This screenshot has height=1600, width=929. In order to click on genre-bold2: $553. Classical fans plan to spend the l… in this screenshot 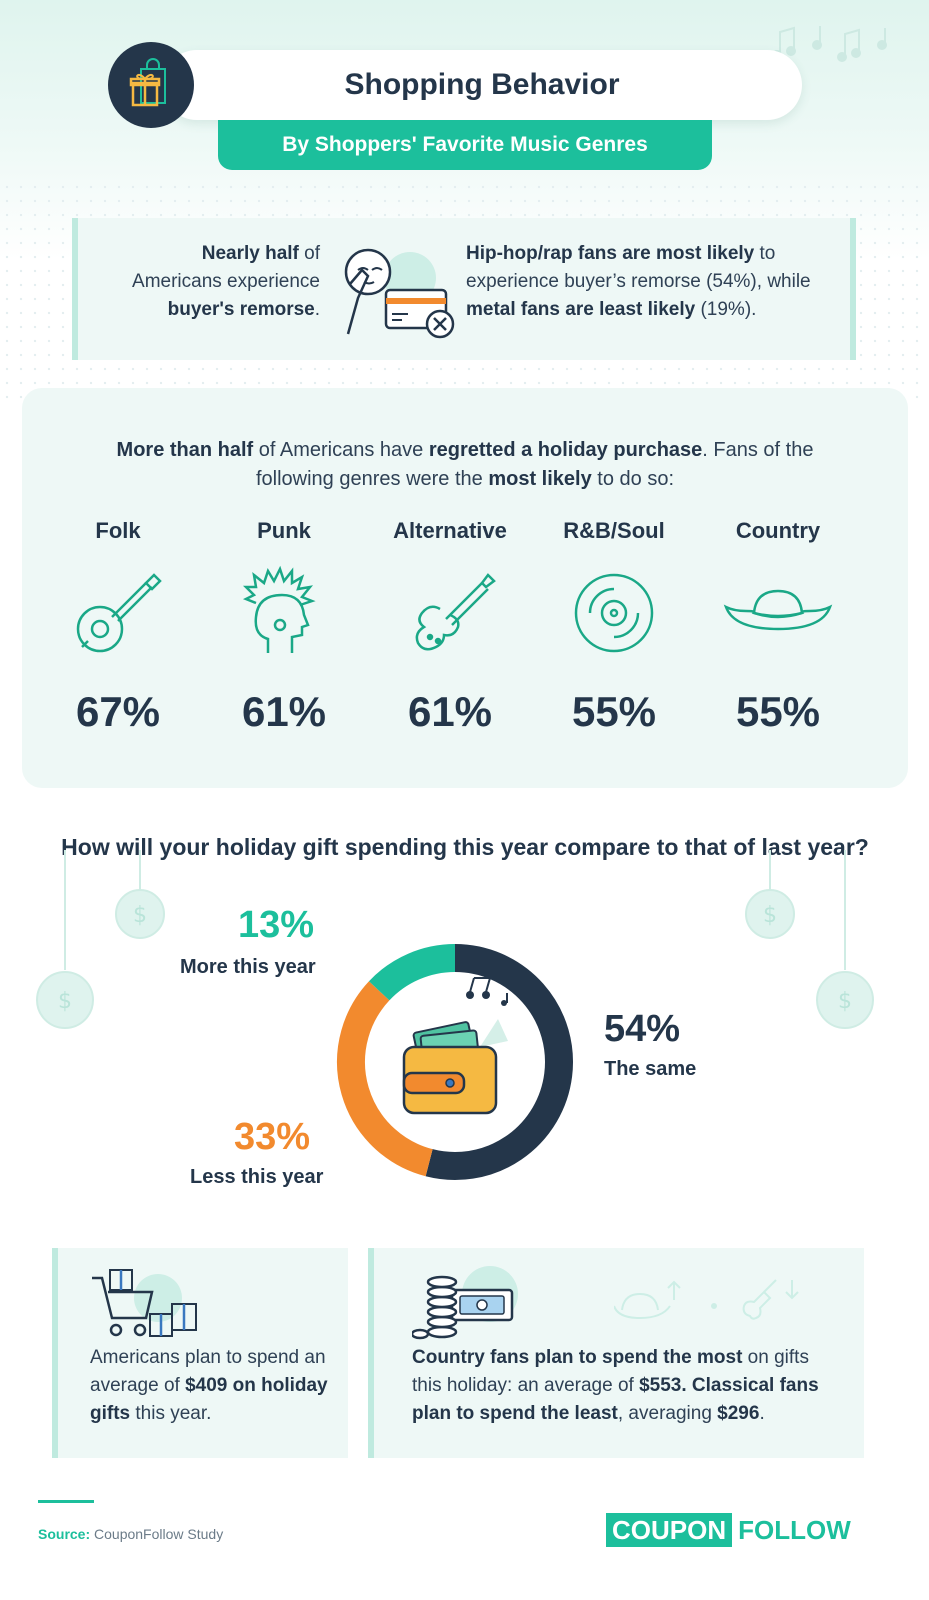, I will do `click(615, 1399)`.